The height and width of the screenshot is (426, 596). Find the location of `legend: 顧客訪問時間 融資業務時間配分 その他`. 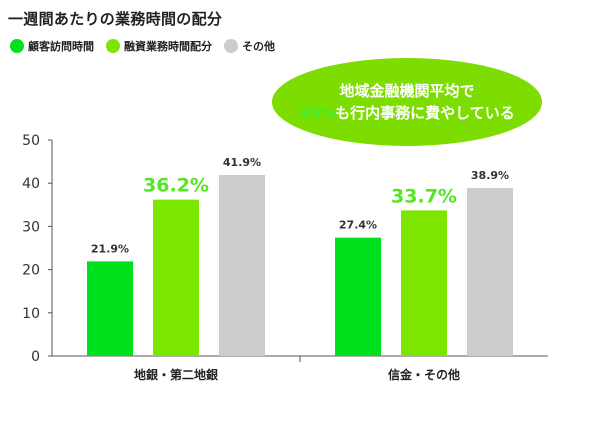

legend: 顧客訪問時間 融資業務時間配分 その他 is located at coordinates (148, 46).